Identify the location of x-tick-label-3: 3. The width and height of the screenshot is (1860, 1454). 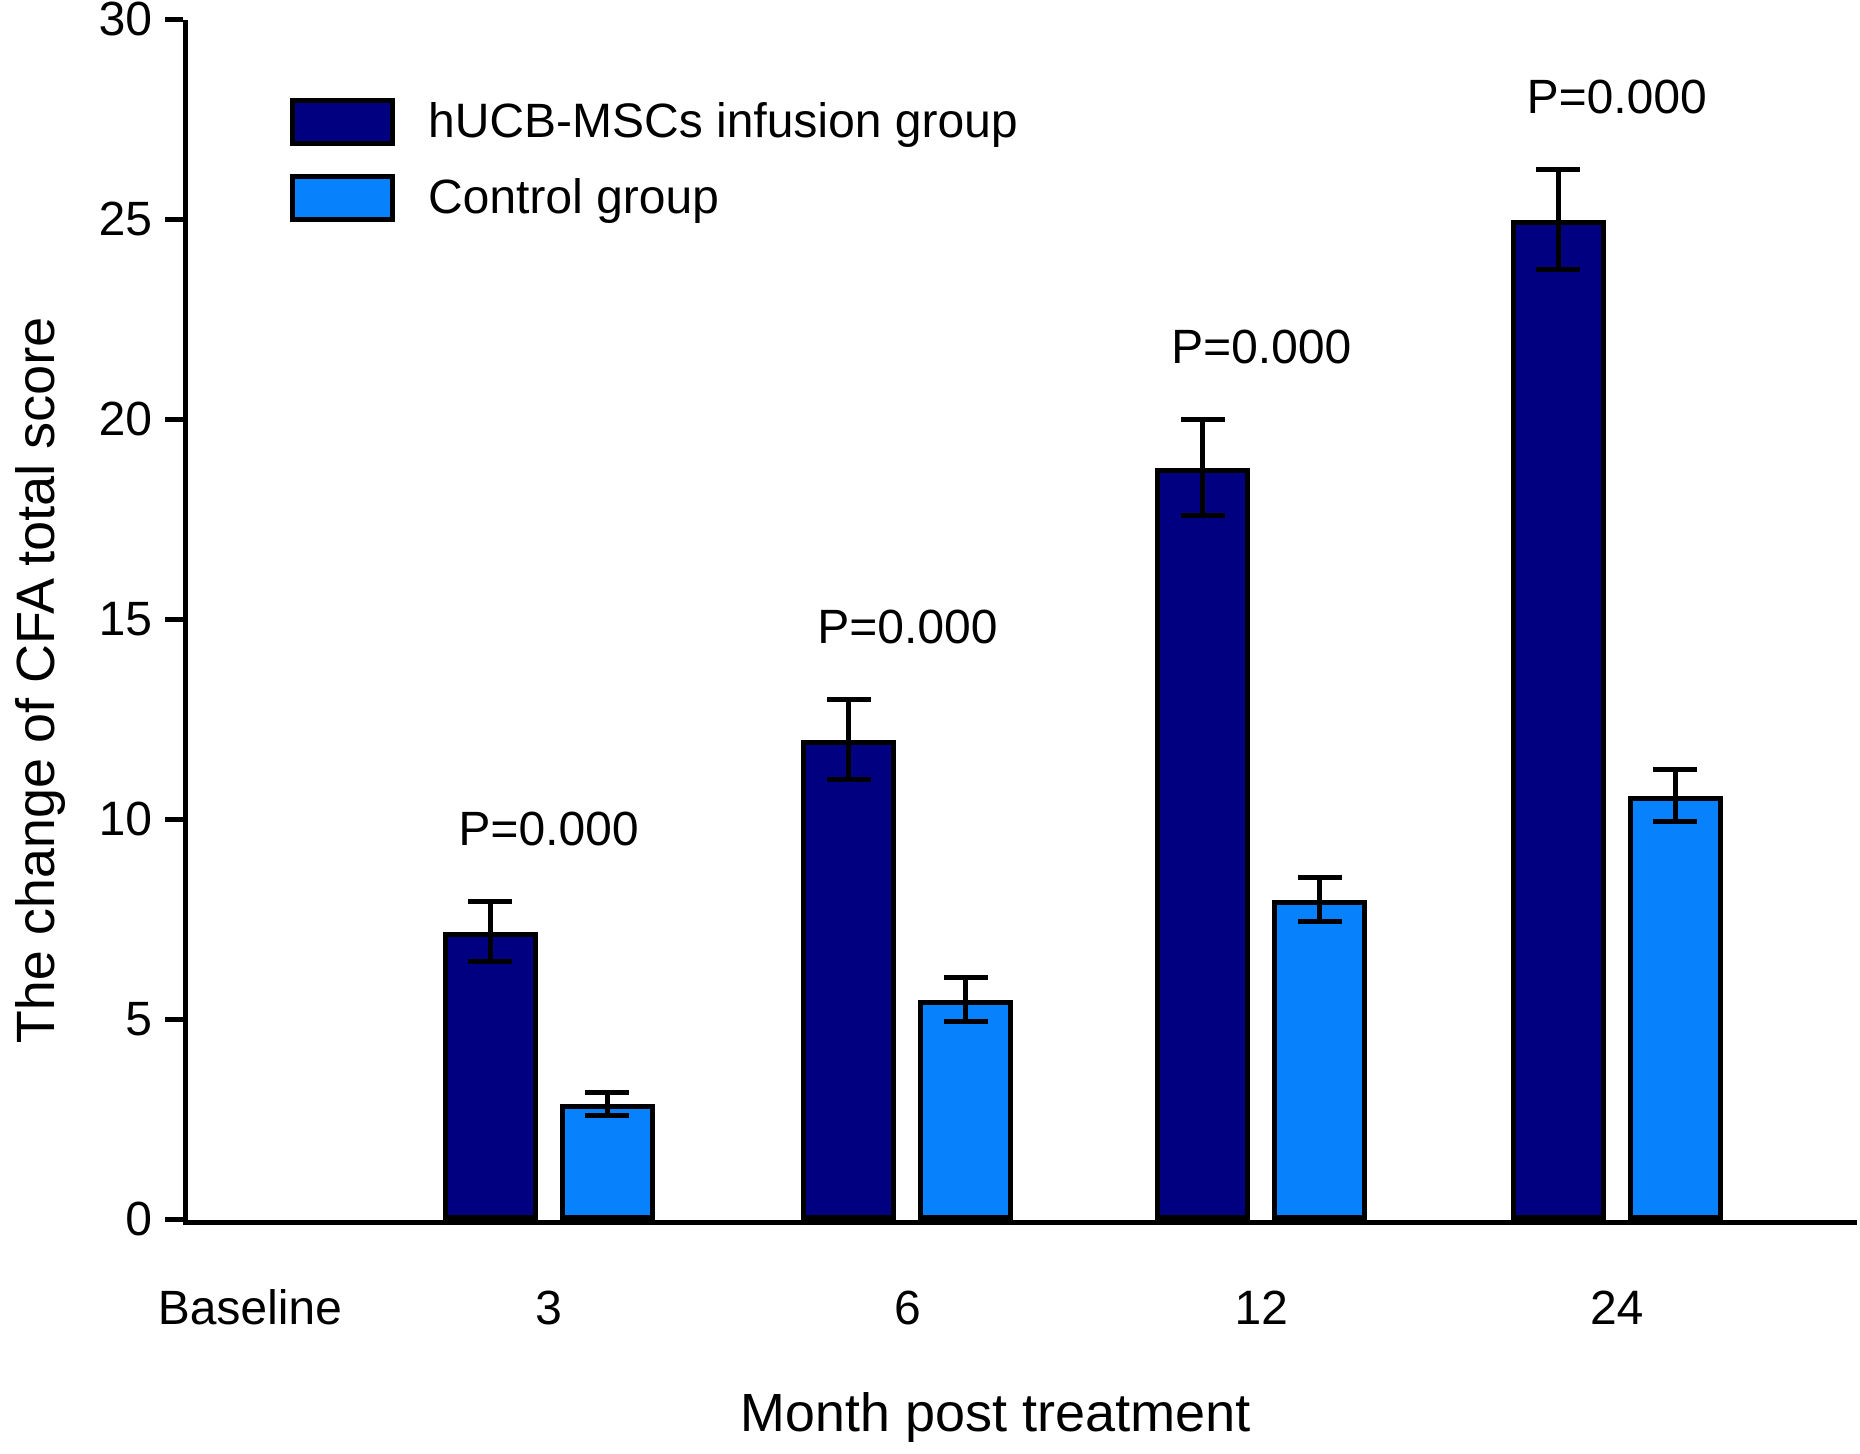
(548, 1308).